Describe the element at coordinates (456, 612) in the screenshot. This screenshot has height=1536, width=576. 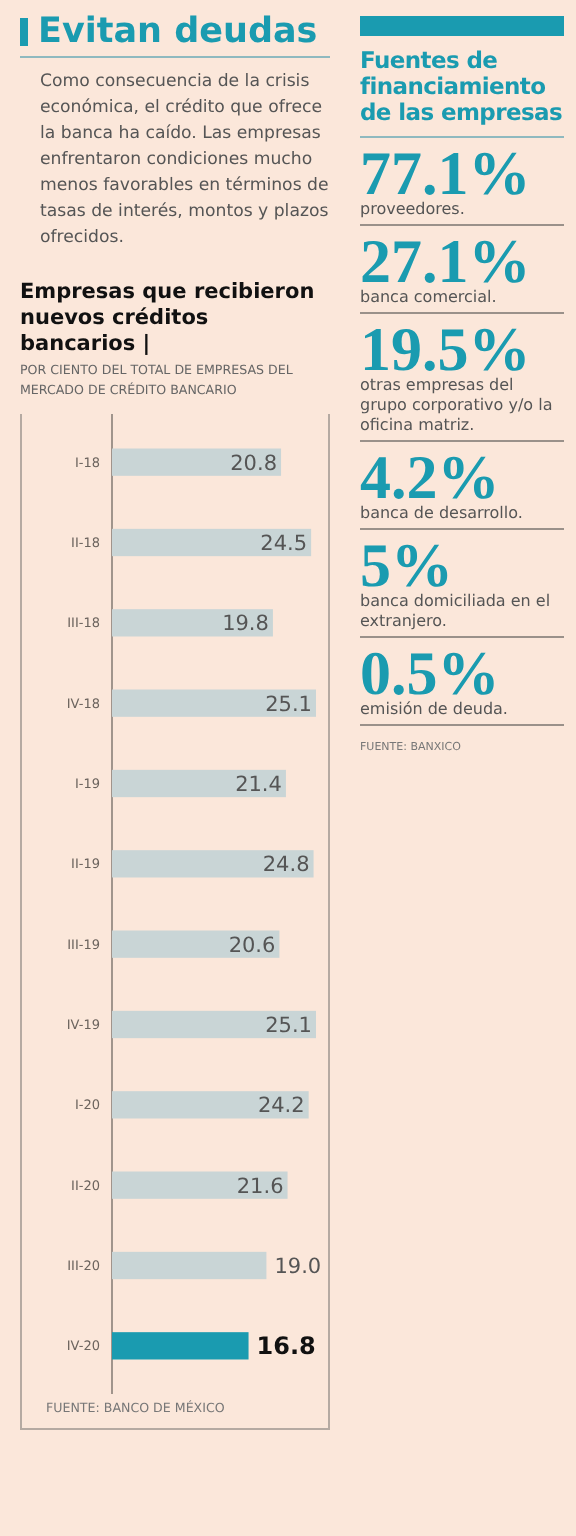
I see `category-label: banca domiciliada en el extranjero.` at that location.